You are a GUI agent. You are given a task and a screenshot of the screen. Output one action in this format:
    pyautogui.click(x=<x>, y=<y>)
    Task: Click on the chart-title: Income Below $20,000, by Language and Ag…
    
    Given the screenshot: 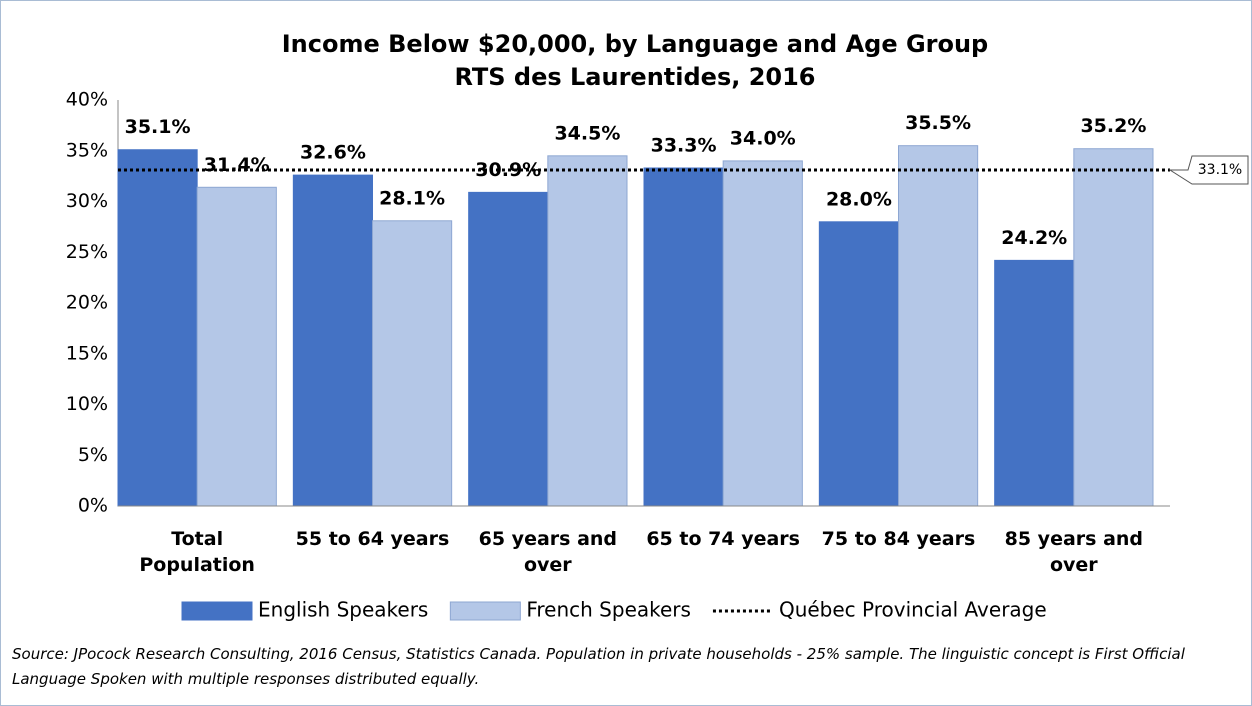 What is the action you would take?
    pyautogui.click(x=635, y=44)
    